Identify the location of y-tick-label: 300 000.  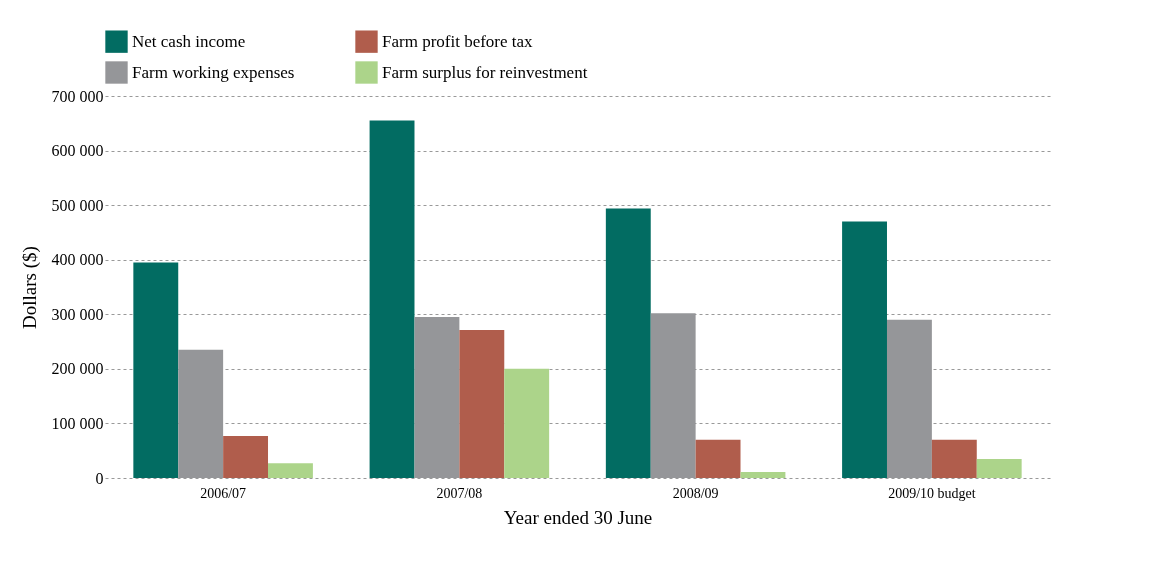
(77, 314).